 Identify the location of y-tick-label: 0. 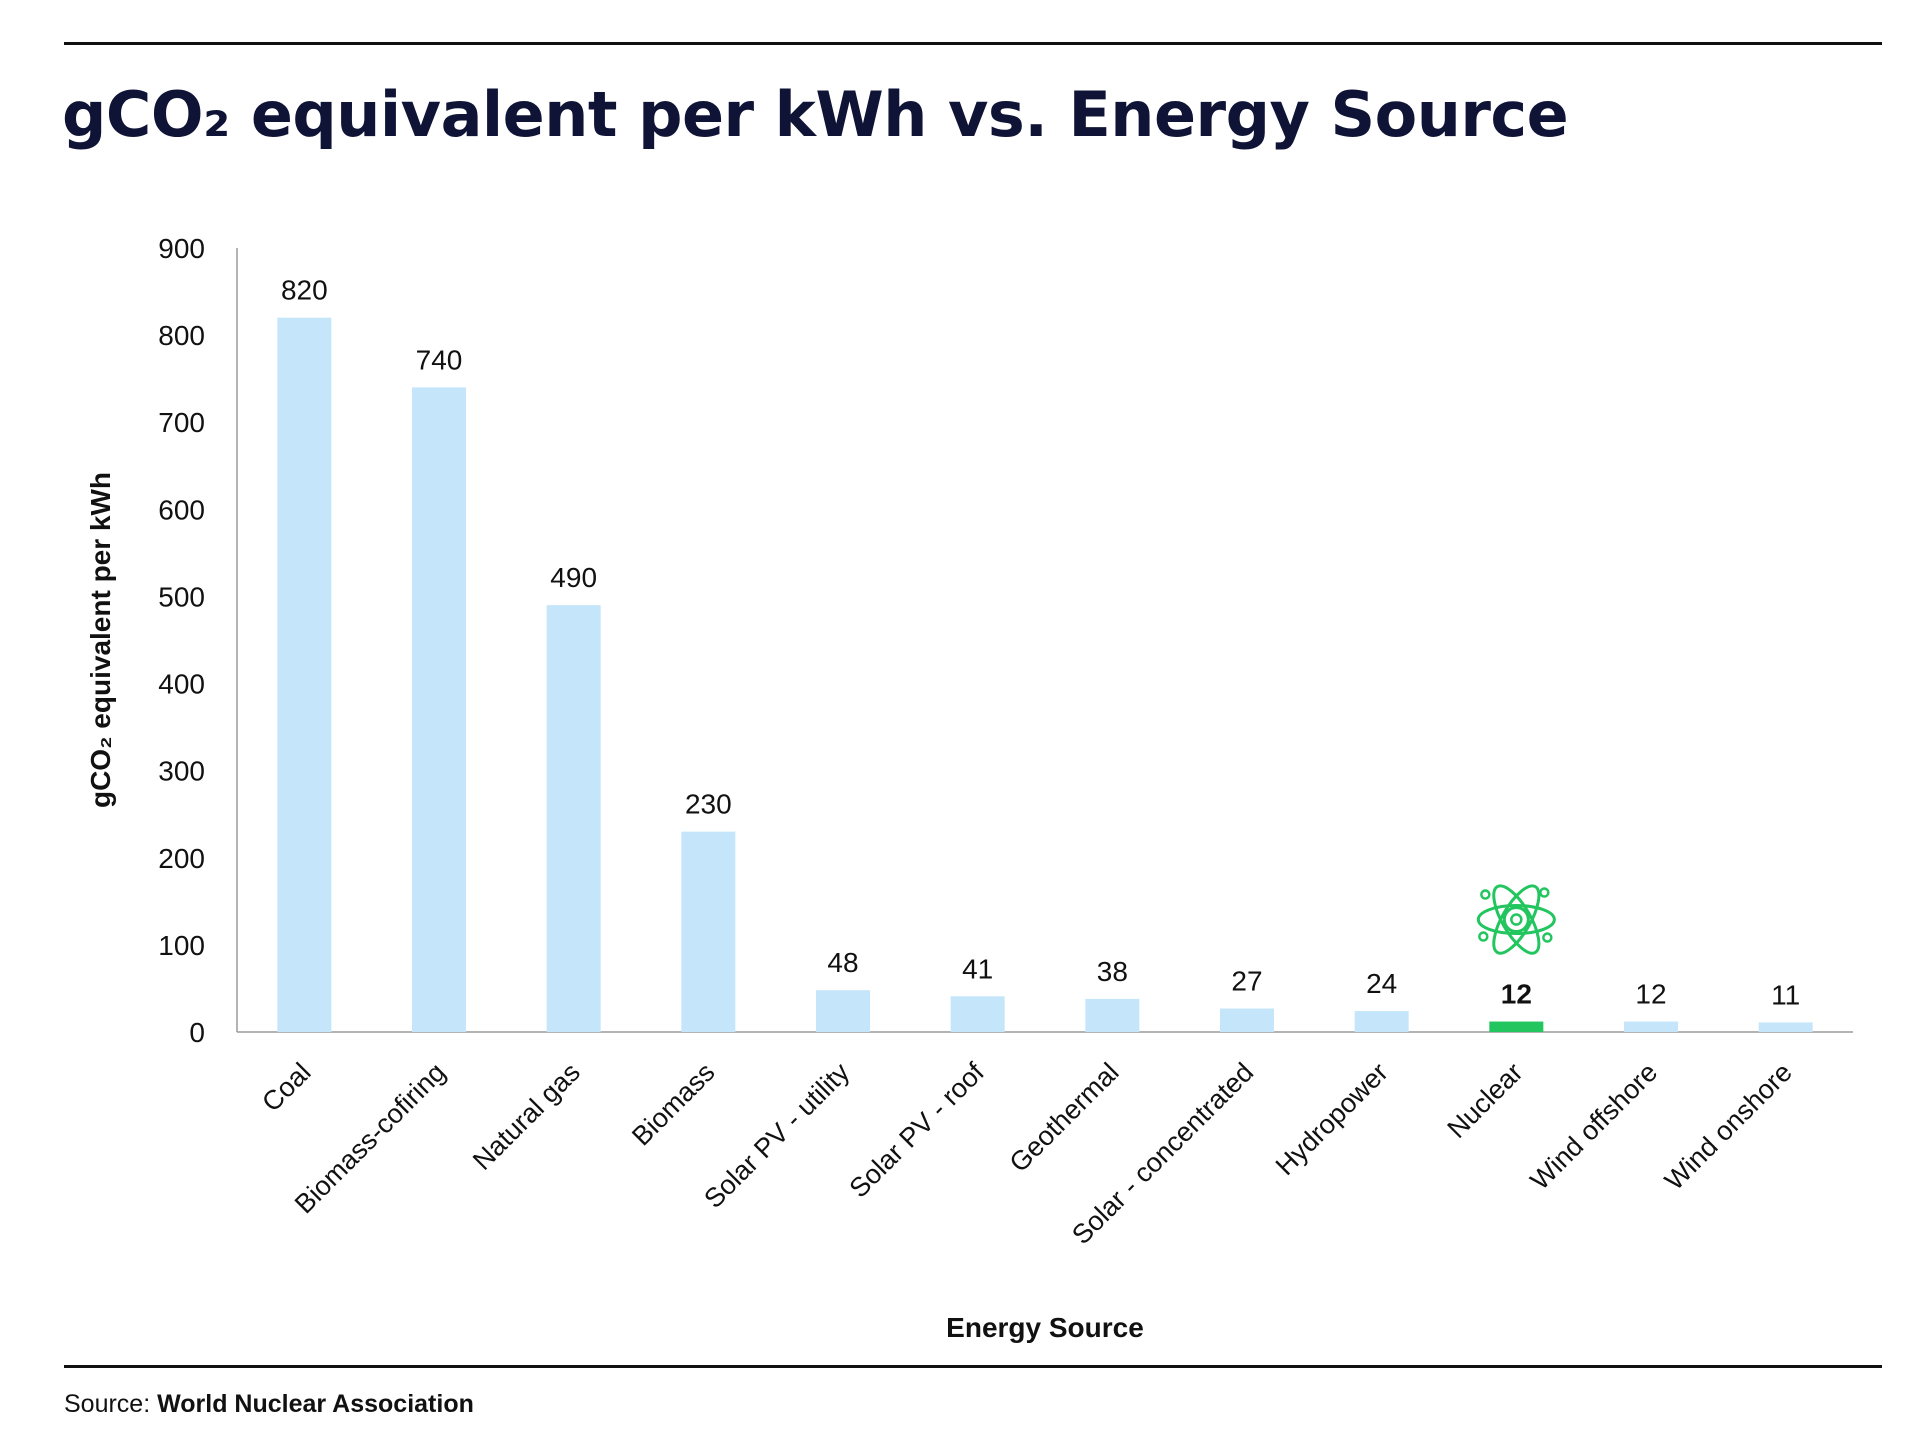
(197, 1032).